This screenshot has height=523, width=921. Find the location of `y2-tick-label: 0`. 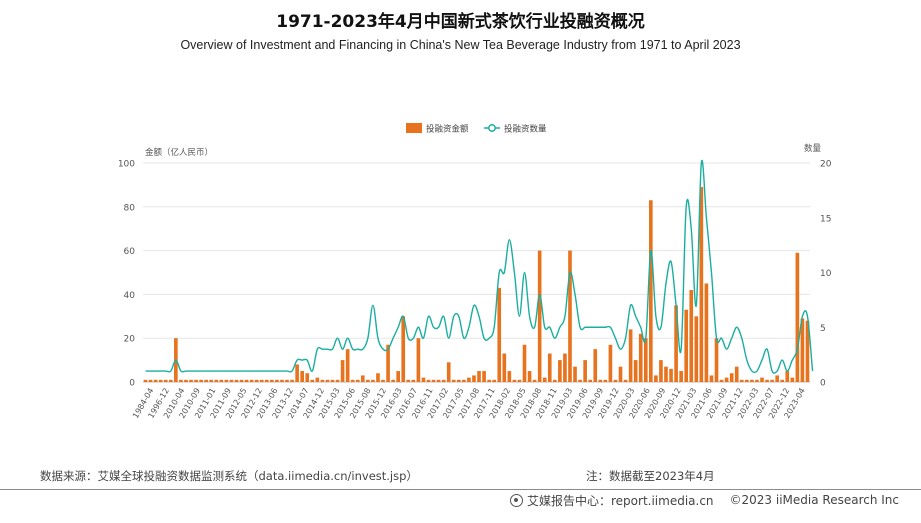

y2-tick-label: 0 is located at coordinates (823, 384).